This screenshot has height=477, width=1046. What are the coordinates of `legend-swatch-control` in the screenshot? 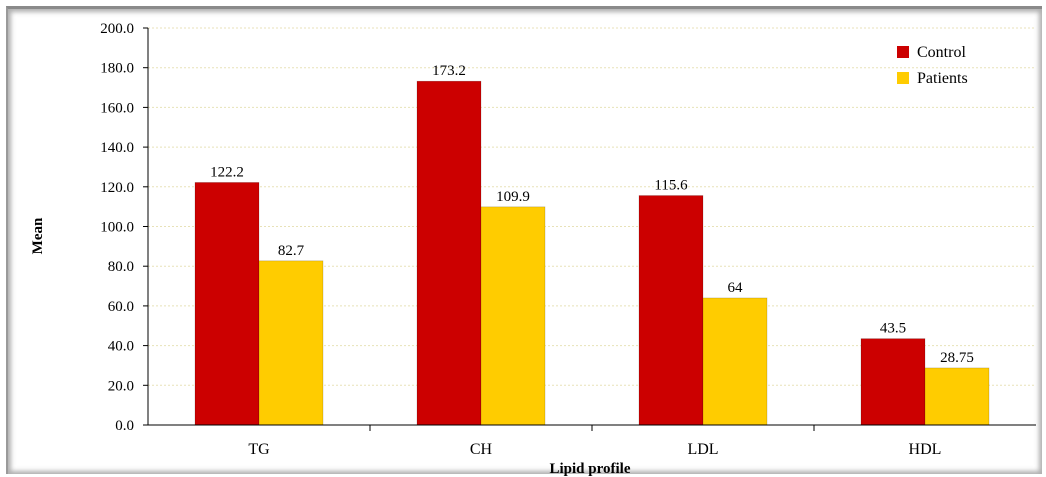 It's located at (903, 52).